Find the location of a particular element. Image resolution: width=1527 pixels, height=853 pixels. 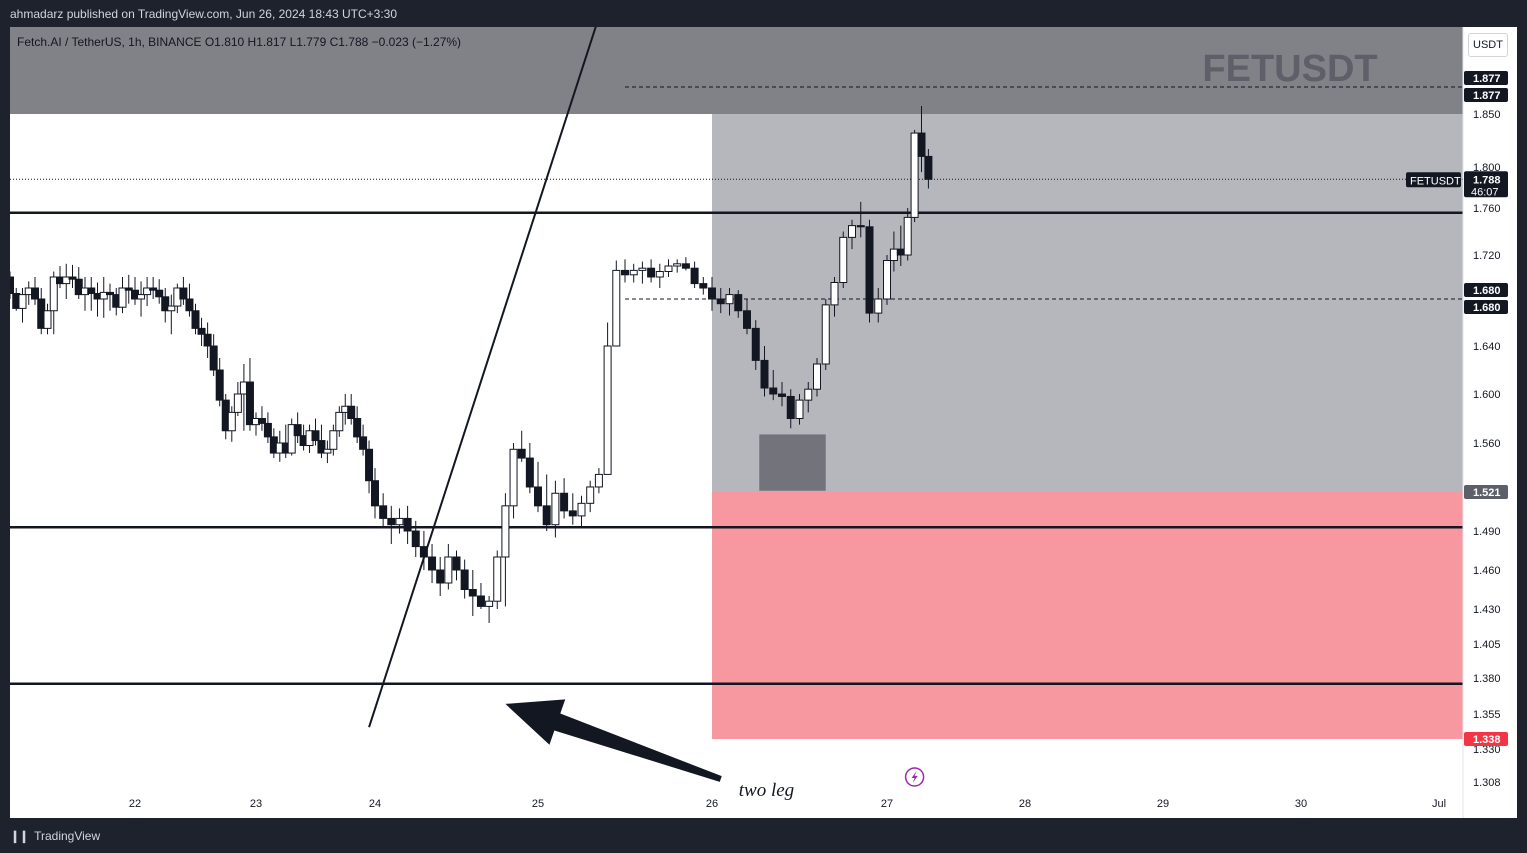

x-tick-label: 30 is located at coordinates (1301, 804).